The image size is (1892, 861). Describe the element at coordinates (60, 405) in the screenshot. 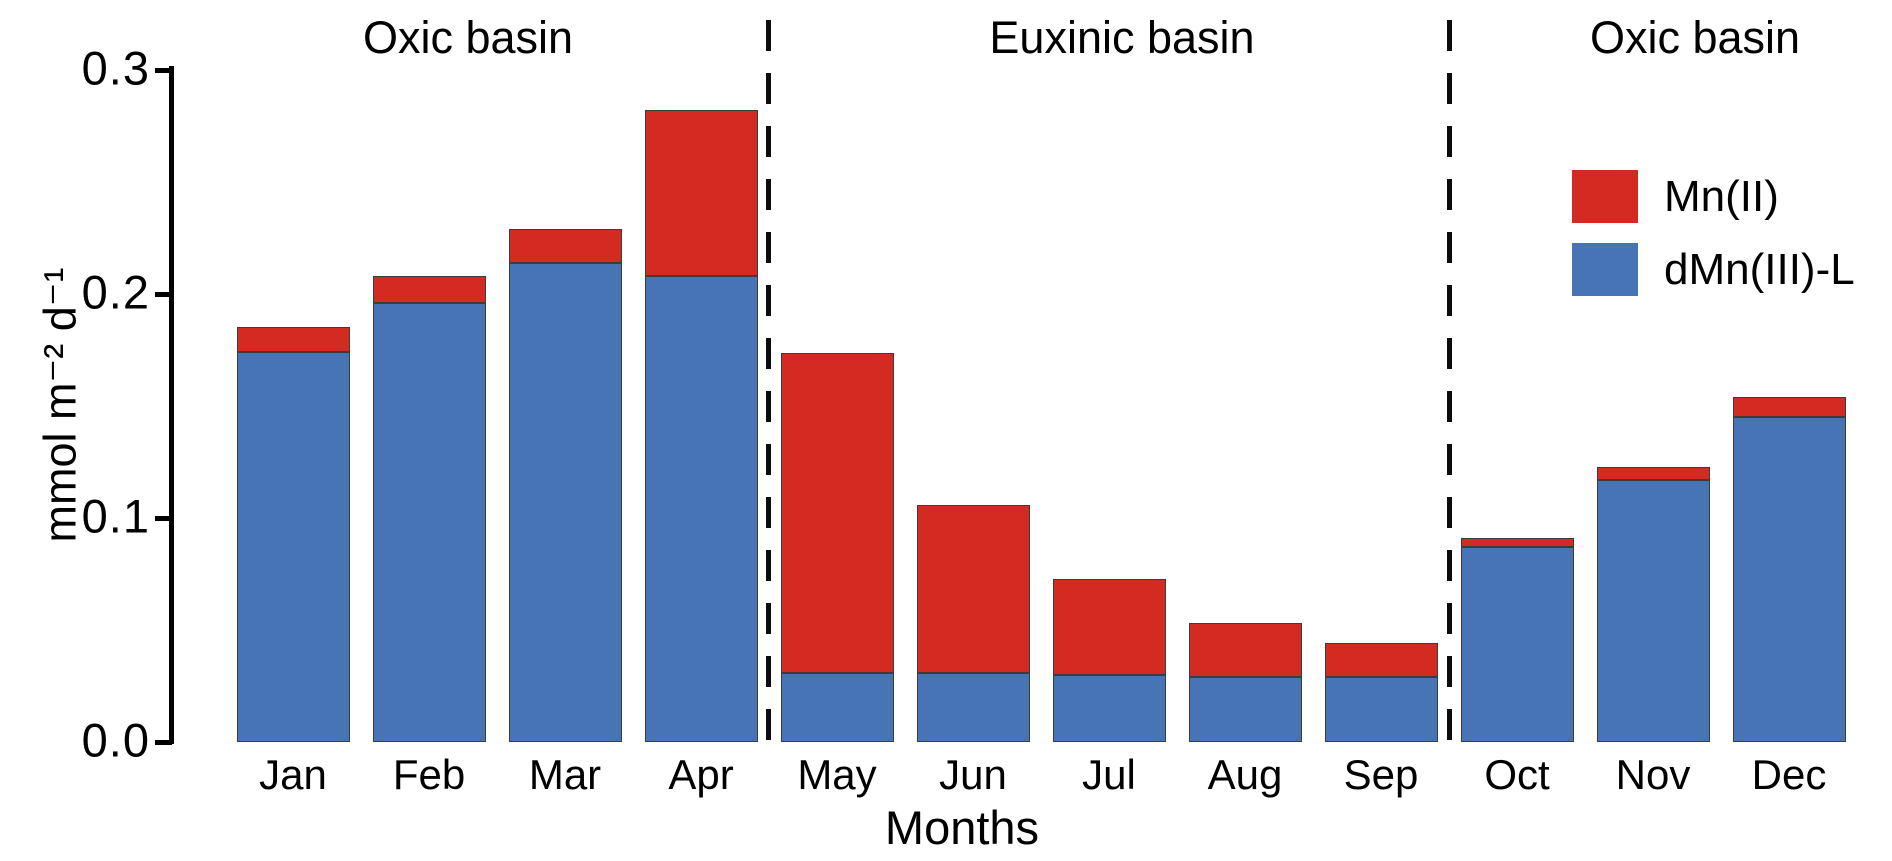

I see `y-axis-title: mmol m⁻² d⁻¹` at that location.